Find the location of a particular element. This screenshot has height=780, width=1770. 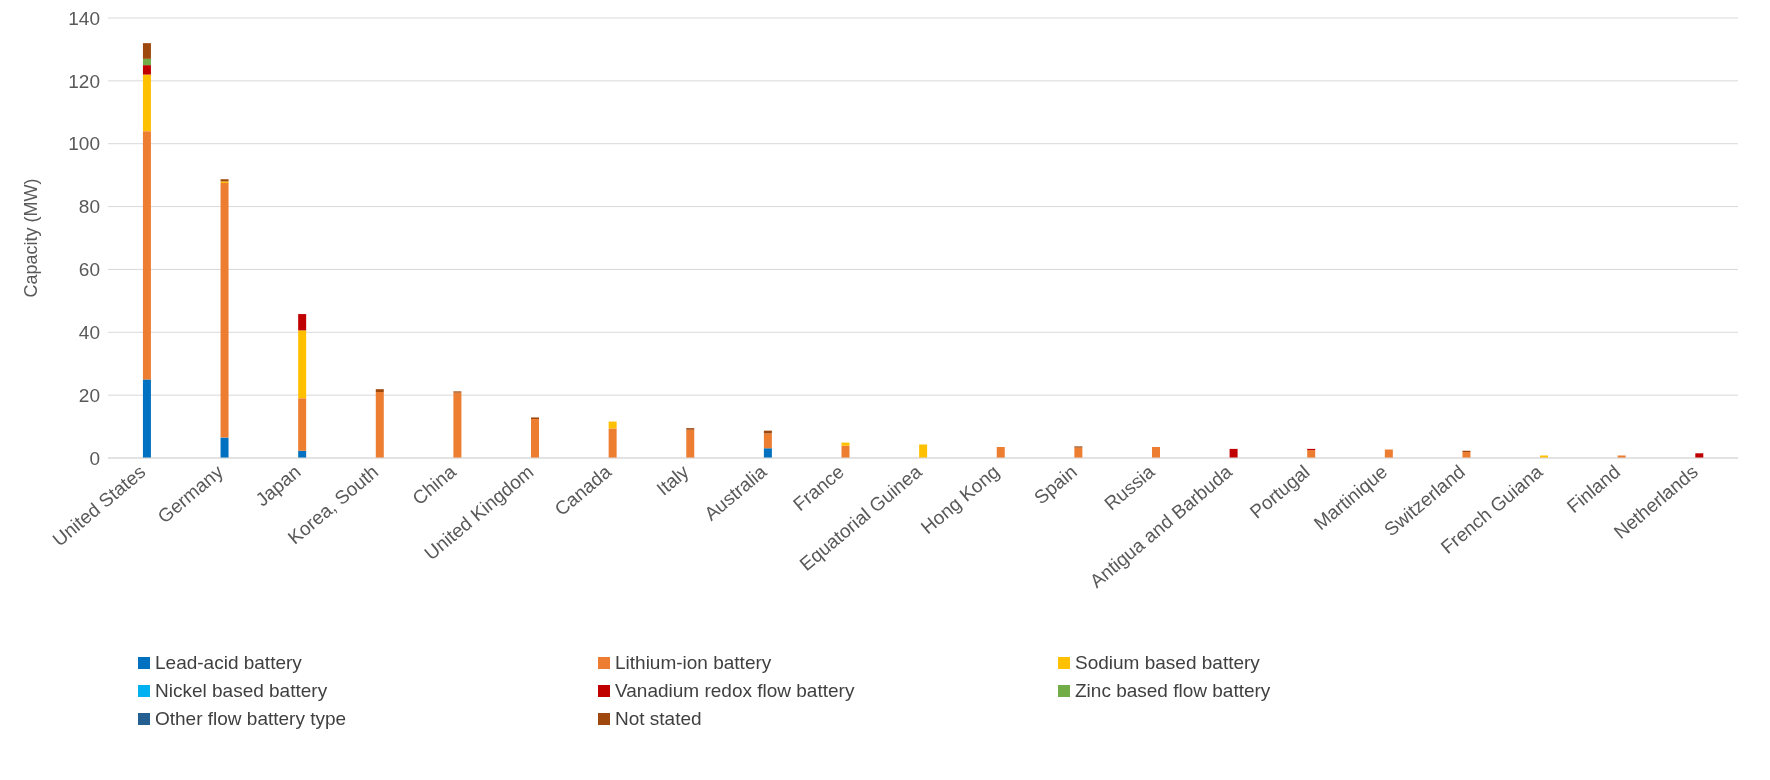

y-tick-label: 20 is located at coordinates (89, 395).